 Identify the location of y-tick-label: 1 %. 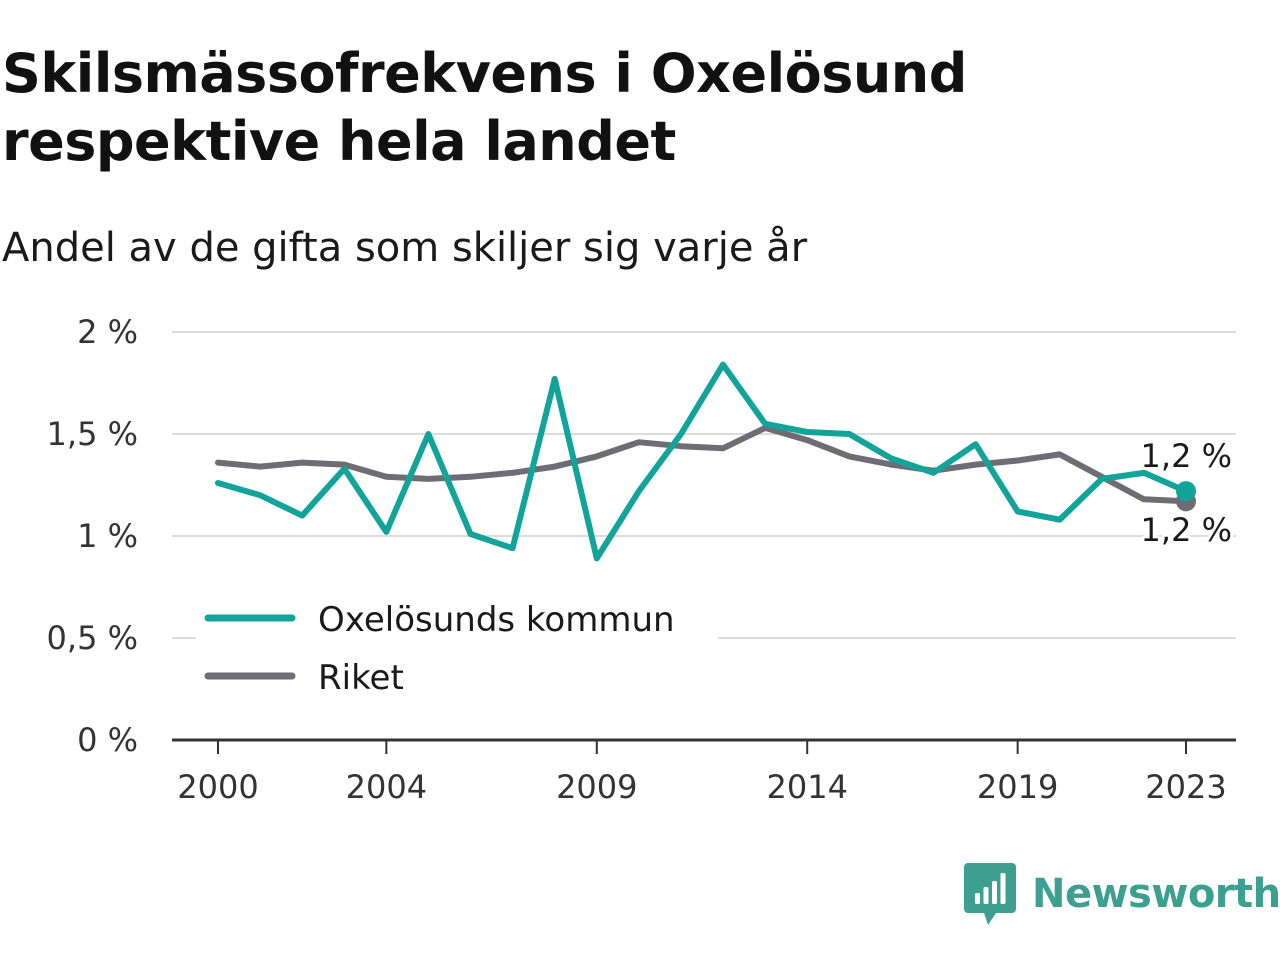
(107, 536).